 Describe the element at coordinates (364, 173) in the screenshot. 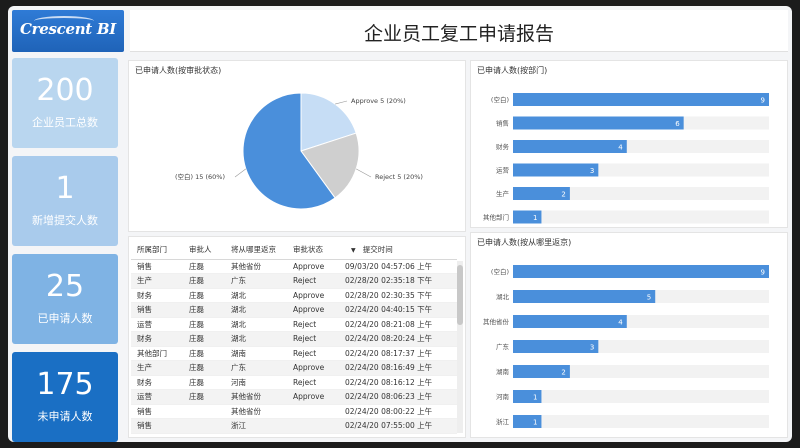

I see `pie-leader-line` at that location.